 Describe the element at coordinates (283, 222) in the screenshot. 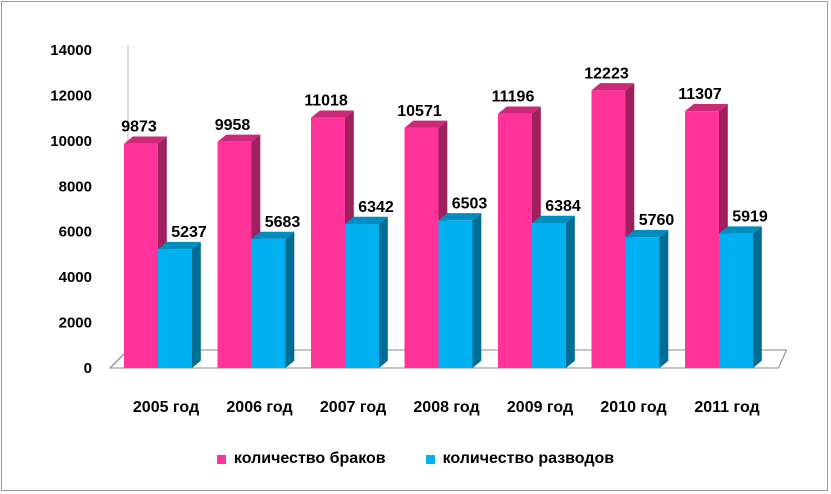

I see `data-label-1-1: 5683` at that location.